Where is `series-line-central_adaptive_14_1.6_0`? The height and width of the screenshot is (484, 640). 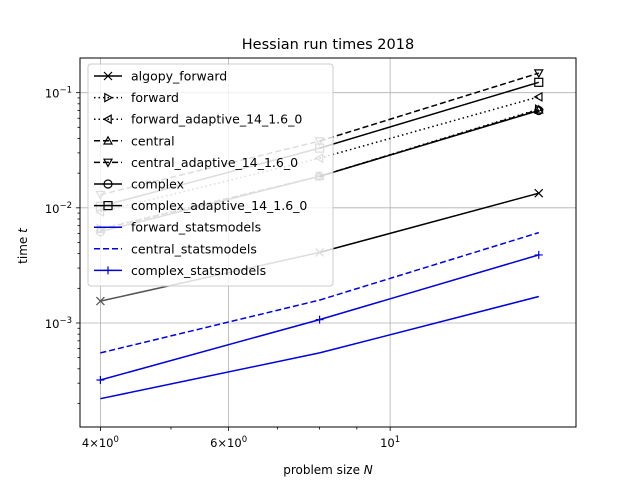 series-line-central_adaptive_14_1.6_0 is located at coordinates (429, 107).